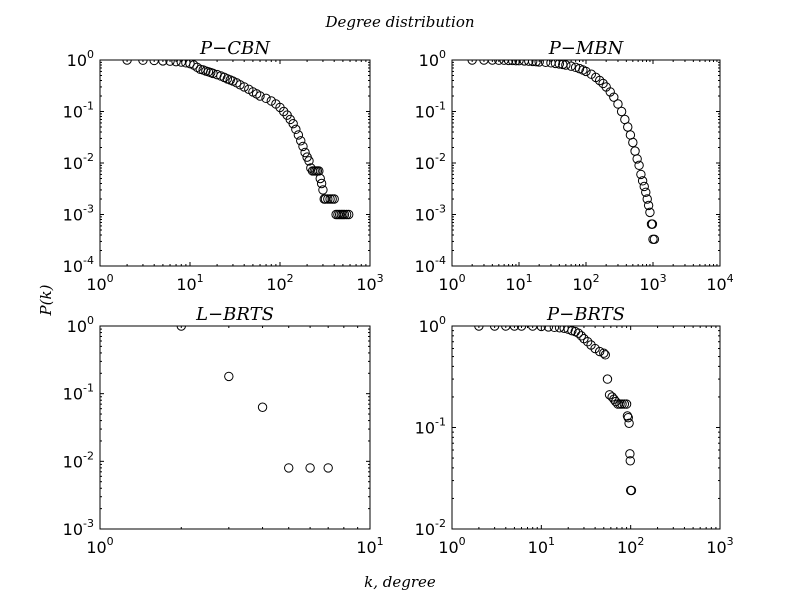  What do you see at coordinates (234, 314) in the screenshot?
I see `chart-title: L−BRTS` at bounding box center [234, 314].